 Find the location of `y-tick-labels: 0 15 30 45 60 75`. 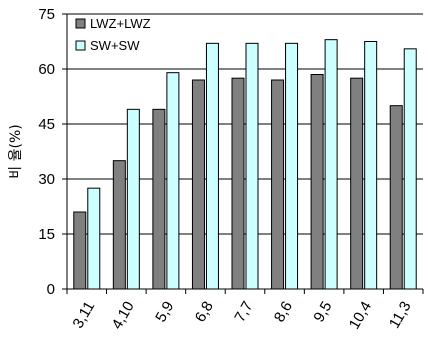

y-tick-labels: 0 15 30 45 60 75 is located at coordinates (46, 152).